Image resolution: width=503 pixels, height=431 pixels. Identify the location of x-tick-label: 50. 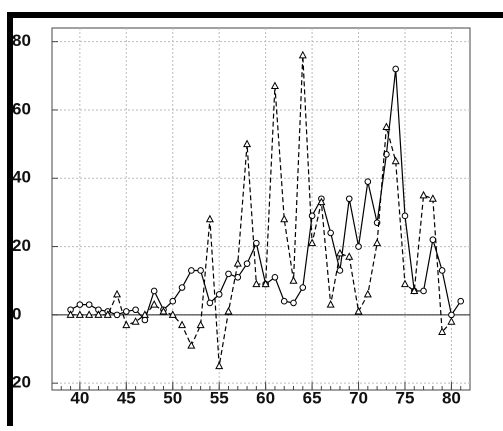
(172, 397).